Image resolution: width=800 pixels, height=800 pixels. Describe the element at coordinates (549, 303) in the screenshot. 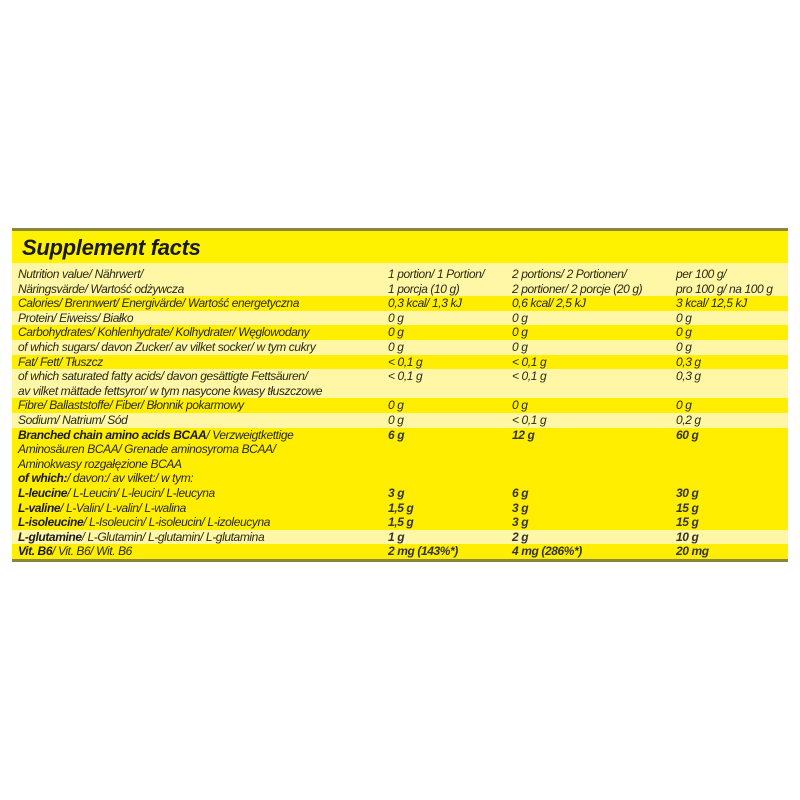

I see `per-2-portions-value: 0,6 kcal/ 2,5 kJ` at that location.